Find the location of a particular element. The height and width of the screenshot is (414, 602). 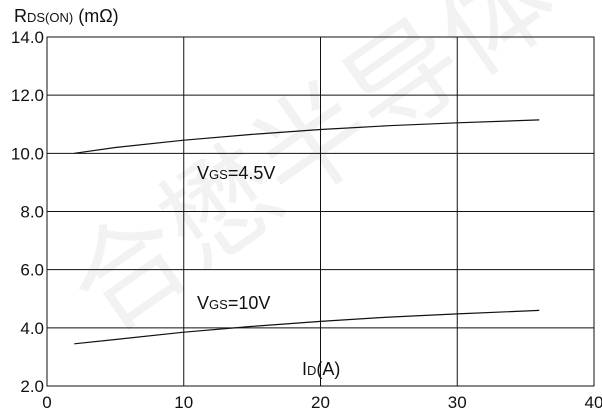

y-tick-label: 10.0 is located at coordinates (27, 153).